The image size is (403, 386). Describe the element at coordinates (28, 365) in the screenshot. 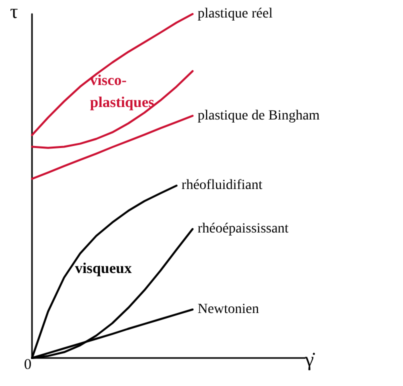

I see `text: 0` at that location.